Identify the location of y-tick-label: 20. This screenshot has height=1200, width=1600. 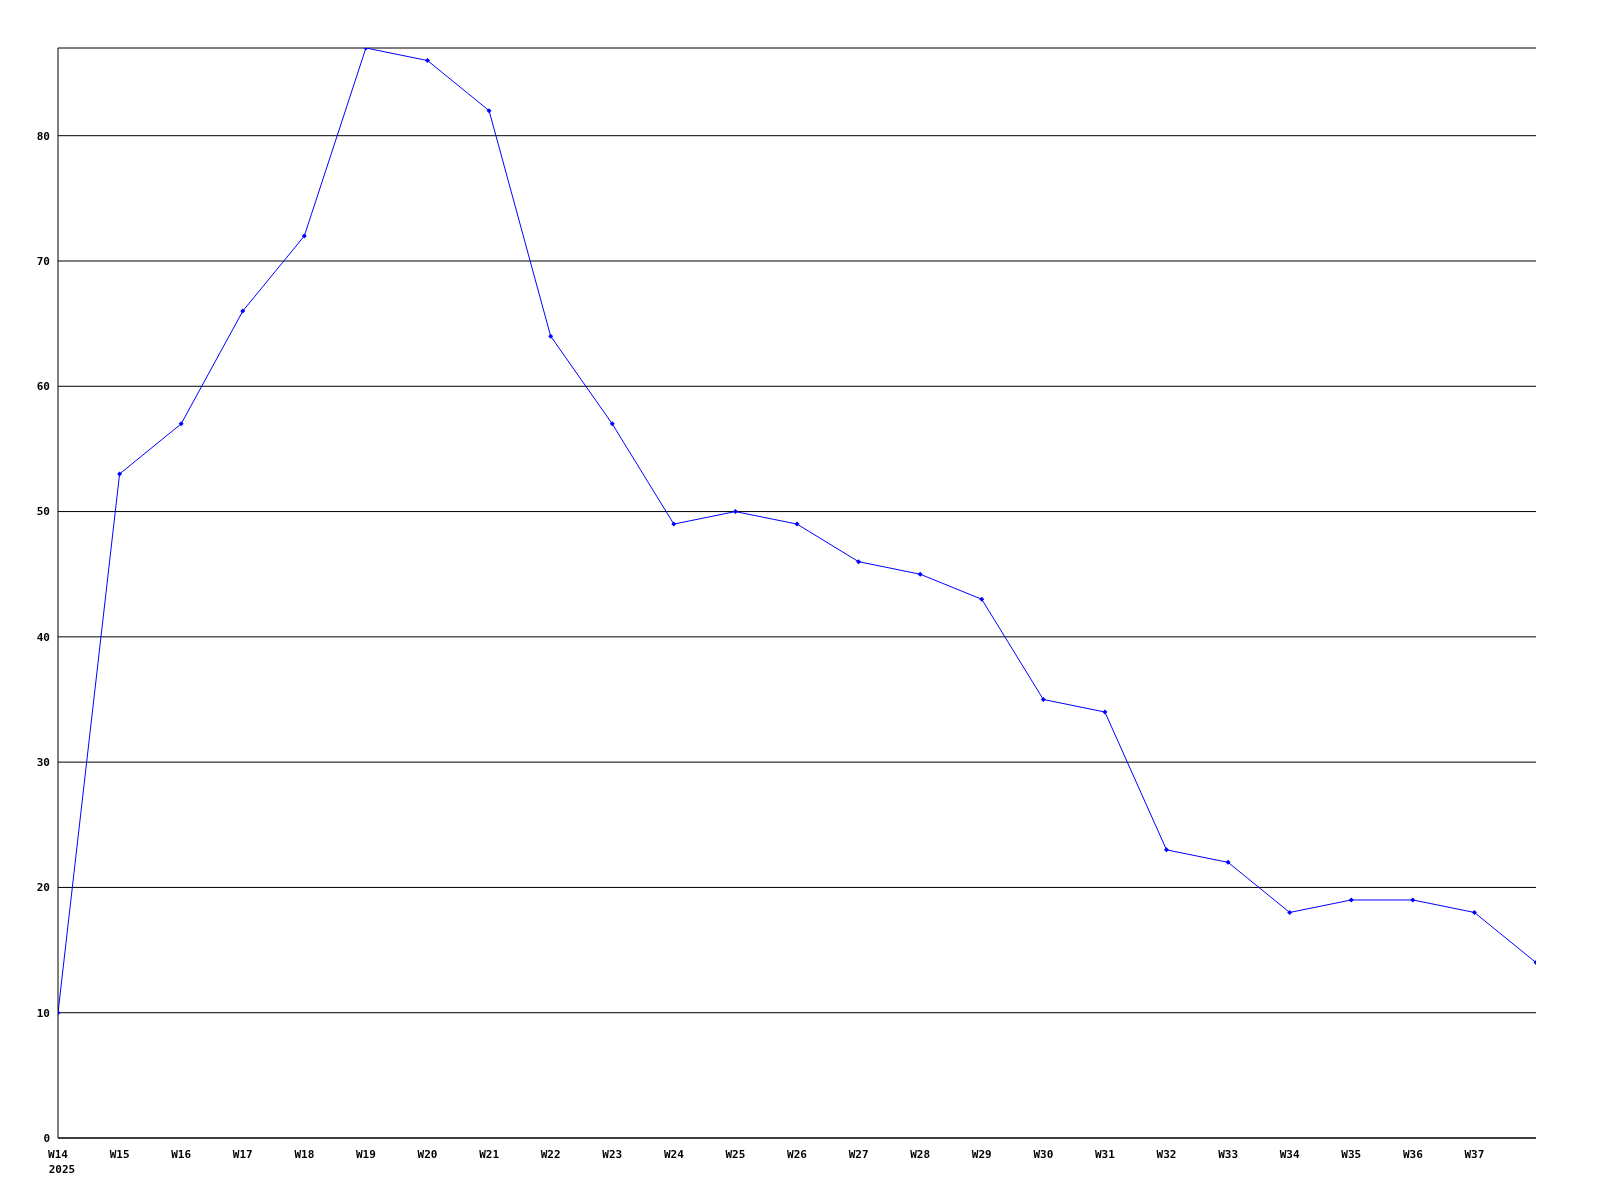
(43, 888).